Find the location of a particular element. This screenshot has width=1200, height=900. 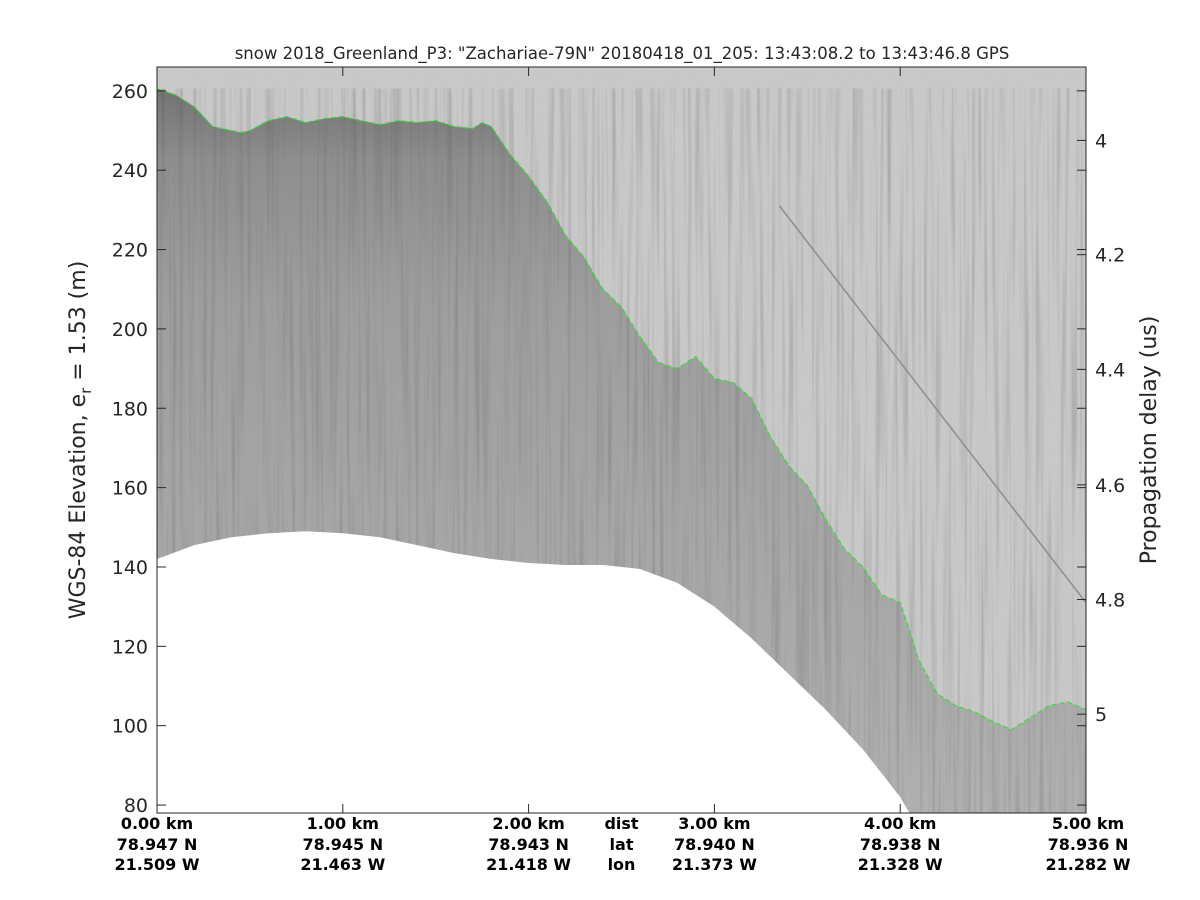

lat-label: 78.936 N is located at coordinates (1088, 844).